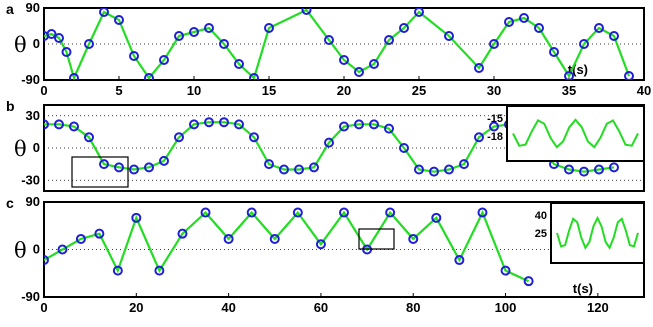  I want to click on panel-c-xtick-label: 120, so click(598, 307).